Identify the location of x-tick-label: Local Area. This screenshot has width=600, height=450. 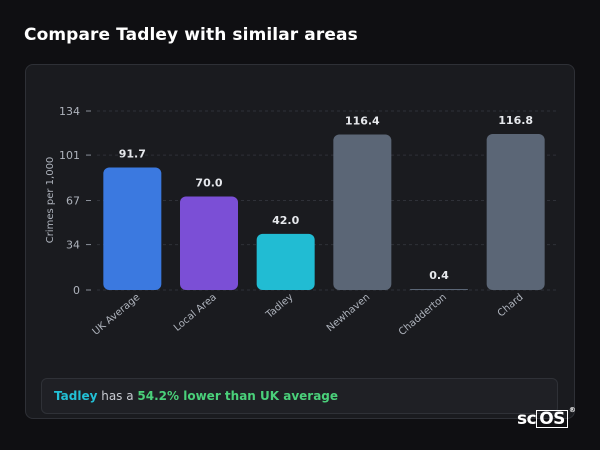
(195, 313).